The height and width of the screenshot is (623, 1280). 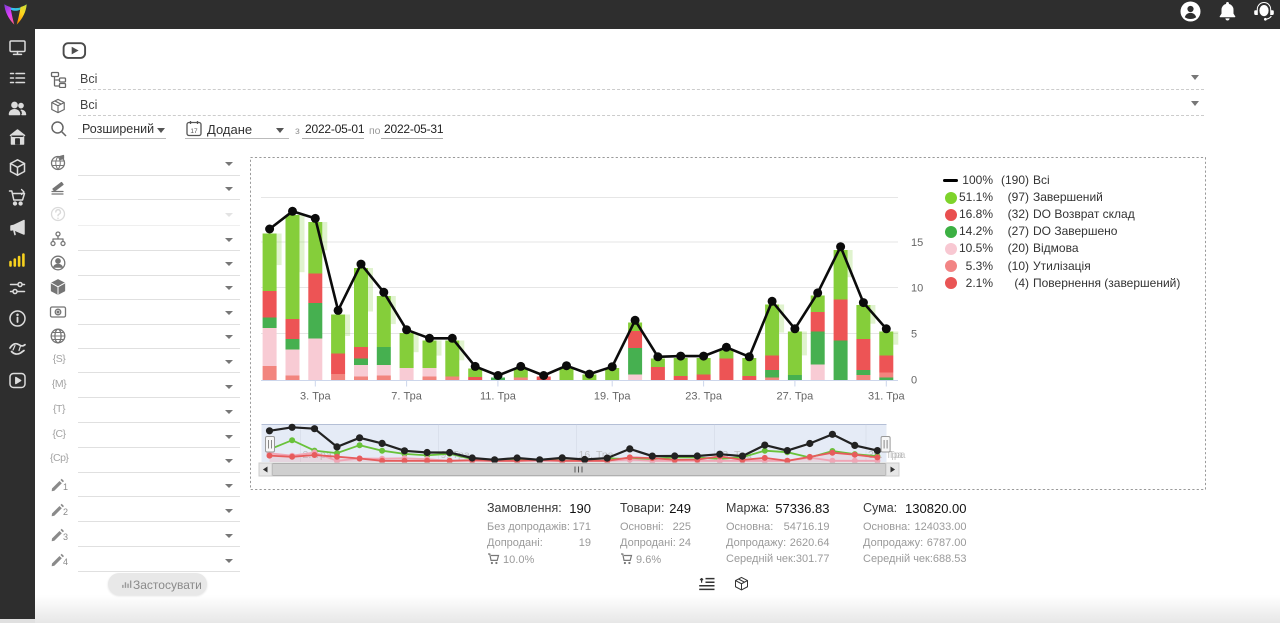 What do you see at coordinates (917, 289) in the screenshot?
I see `svg-text: 10` at bounding box center [917, 289].